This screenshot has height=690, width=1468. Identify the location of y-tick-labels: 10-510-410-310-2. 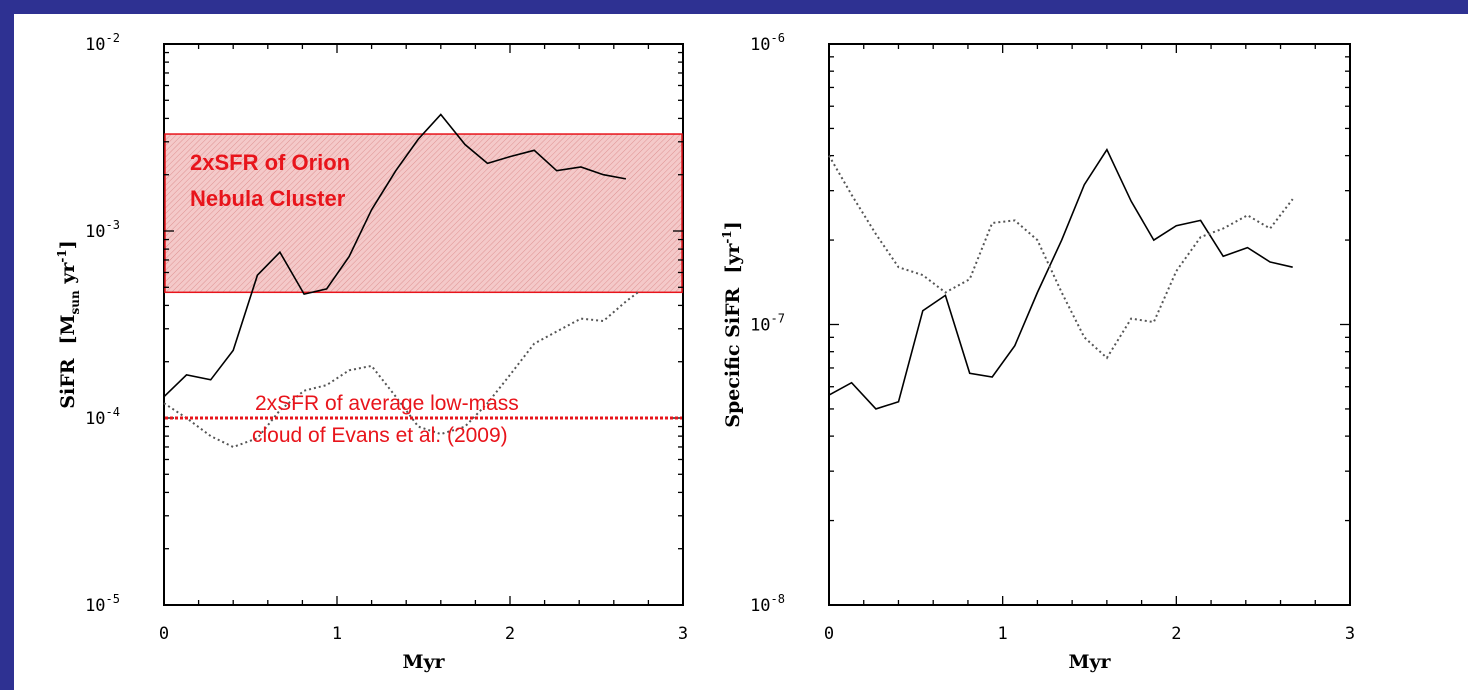
(102, 323).